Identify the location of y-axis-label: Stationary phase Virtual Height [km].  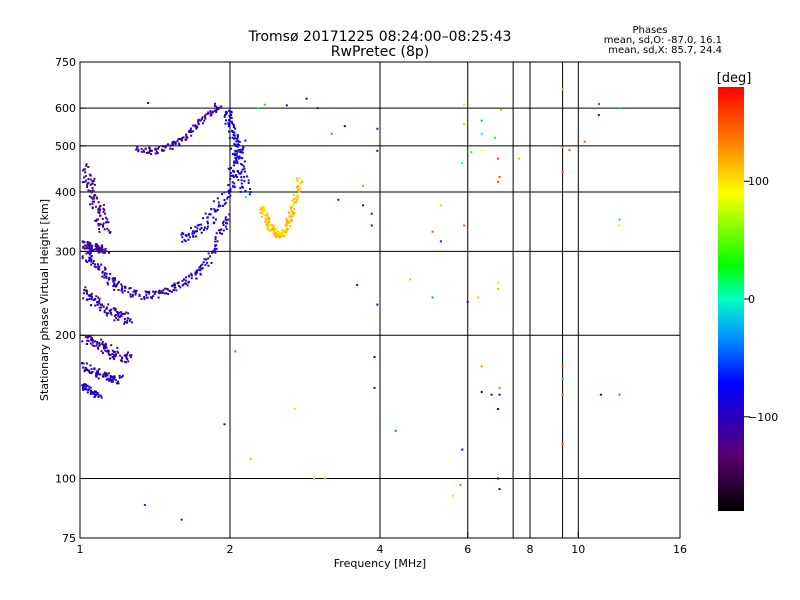
(44, 300).